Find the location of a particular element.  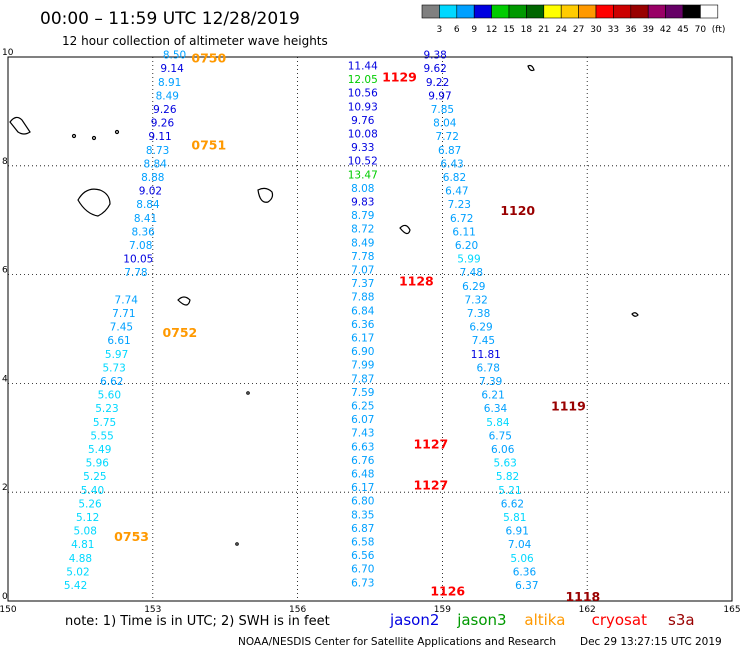

swh-point: 8.84 is located at coordinates (156, 164).